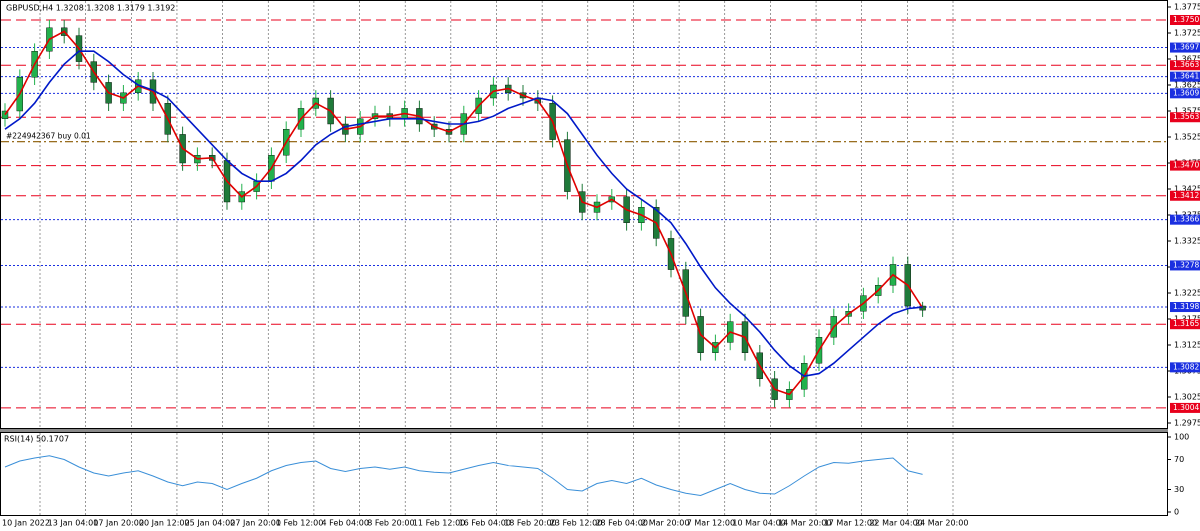 The width and height of the screenshot is (1200, 531). Describe the element at coordinates (439, 523) in the screenshot. I see `x-tick-label: 11 Feb 12:00` at that location.